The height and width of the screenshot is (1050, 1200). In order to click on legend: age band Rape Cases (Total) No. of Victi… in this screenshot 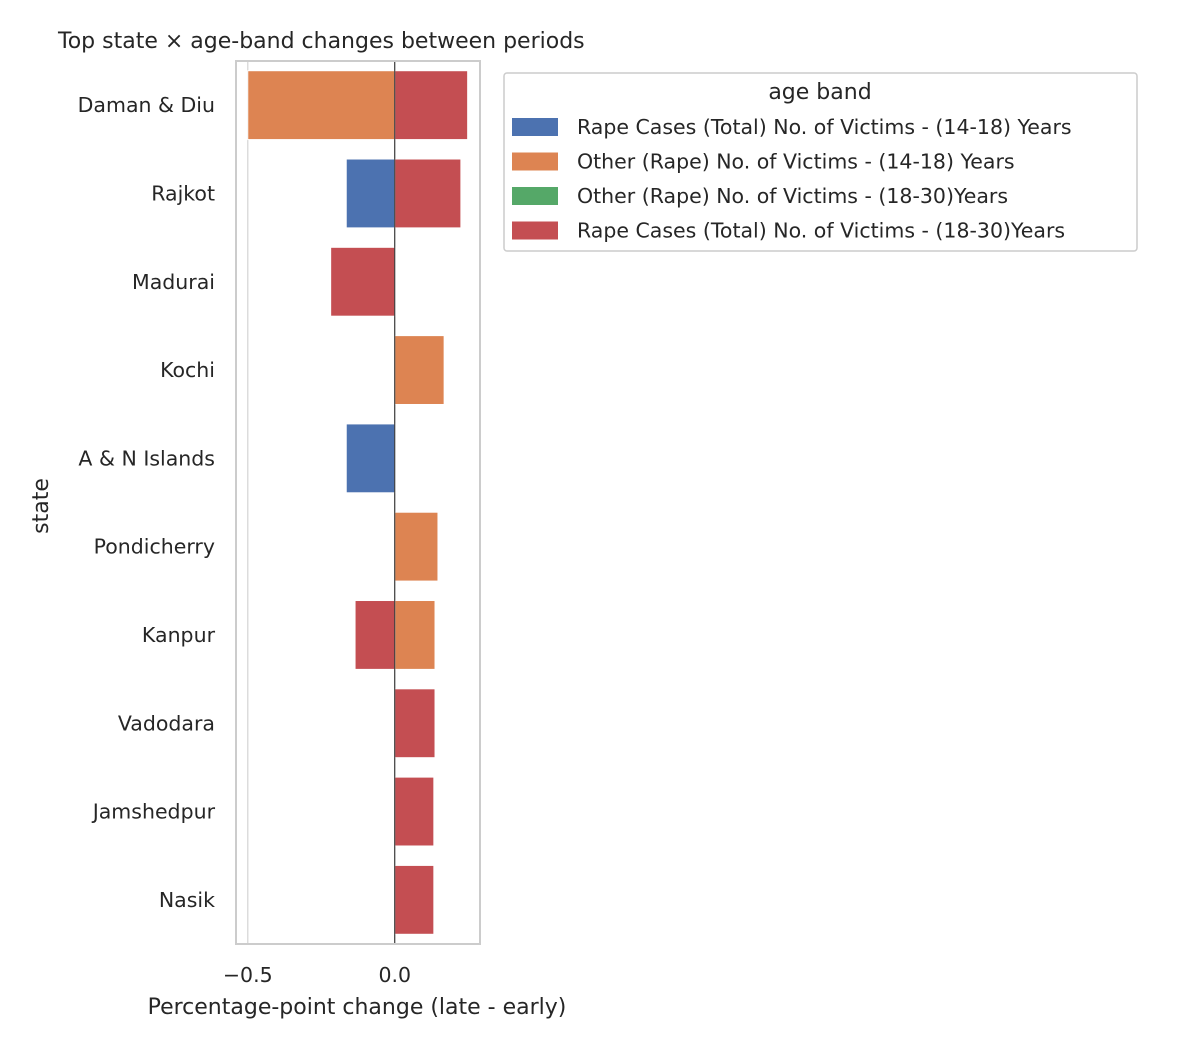, I will do `click(820, 162)`.